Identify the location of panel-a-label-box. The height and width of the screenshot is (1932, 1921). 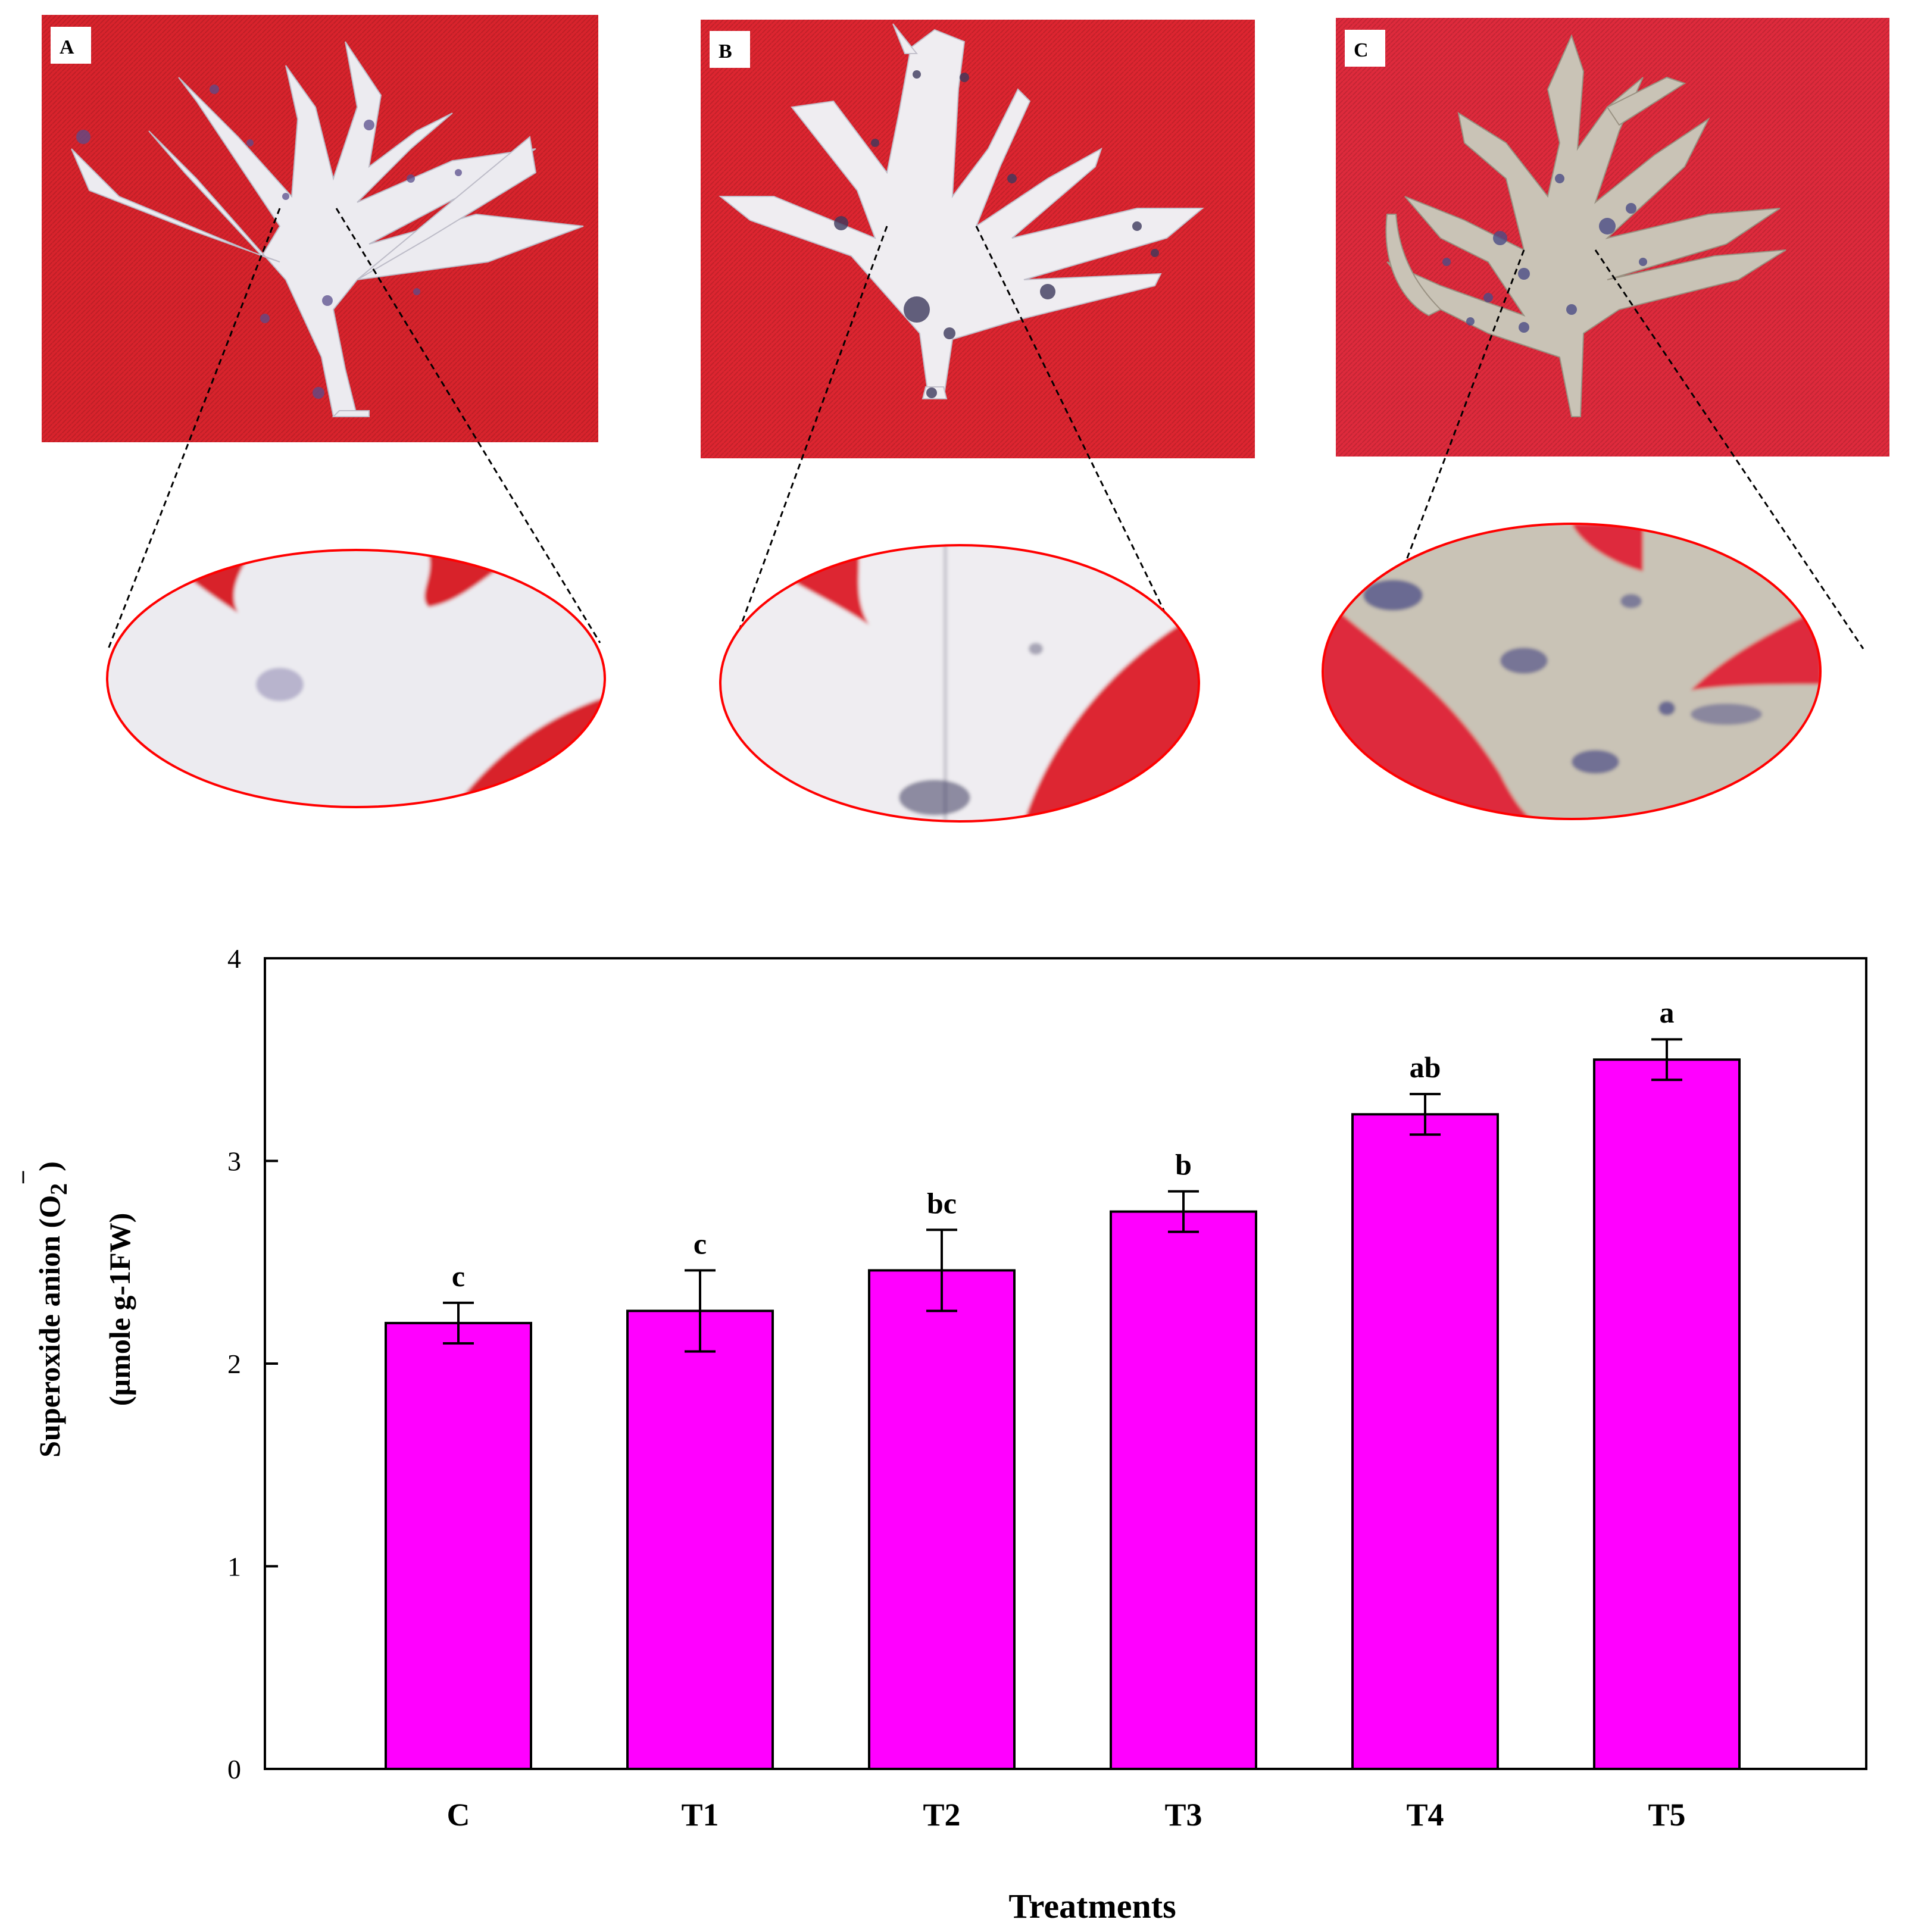
(71, 45).